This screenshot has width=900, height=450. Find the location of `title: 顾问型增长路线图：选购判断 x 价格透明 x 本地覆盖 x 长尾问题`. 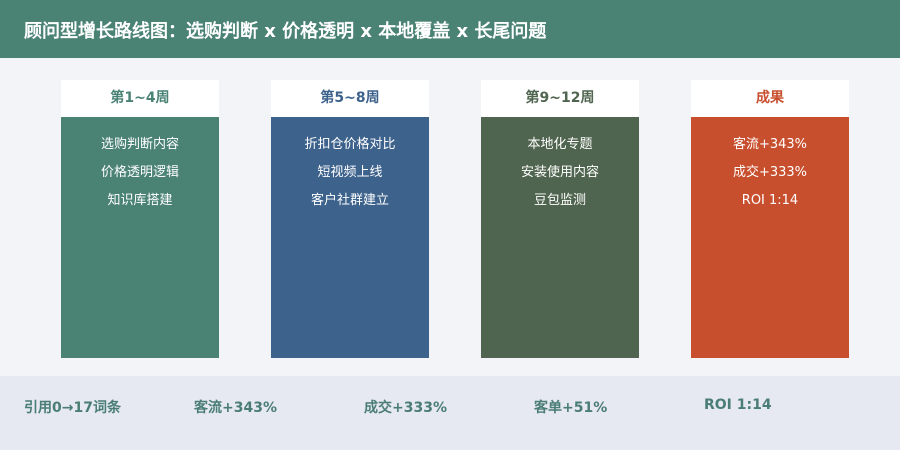

title: 顾问型增长路线图：选购判断 x 价格透明 x 本地覆盖 x 长尾问题 is located at coordinates (285, 31).